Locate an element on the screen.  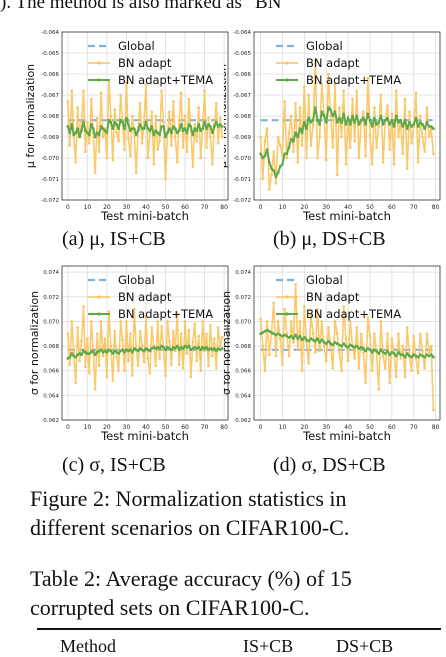
y-tick-label: -0.064 is located at coordinates (50, 33).